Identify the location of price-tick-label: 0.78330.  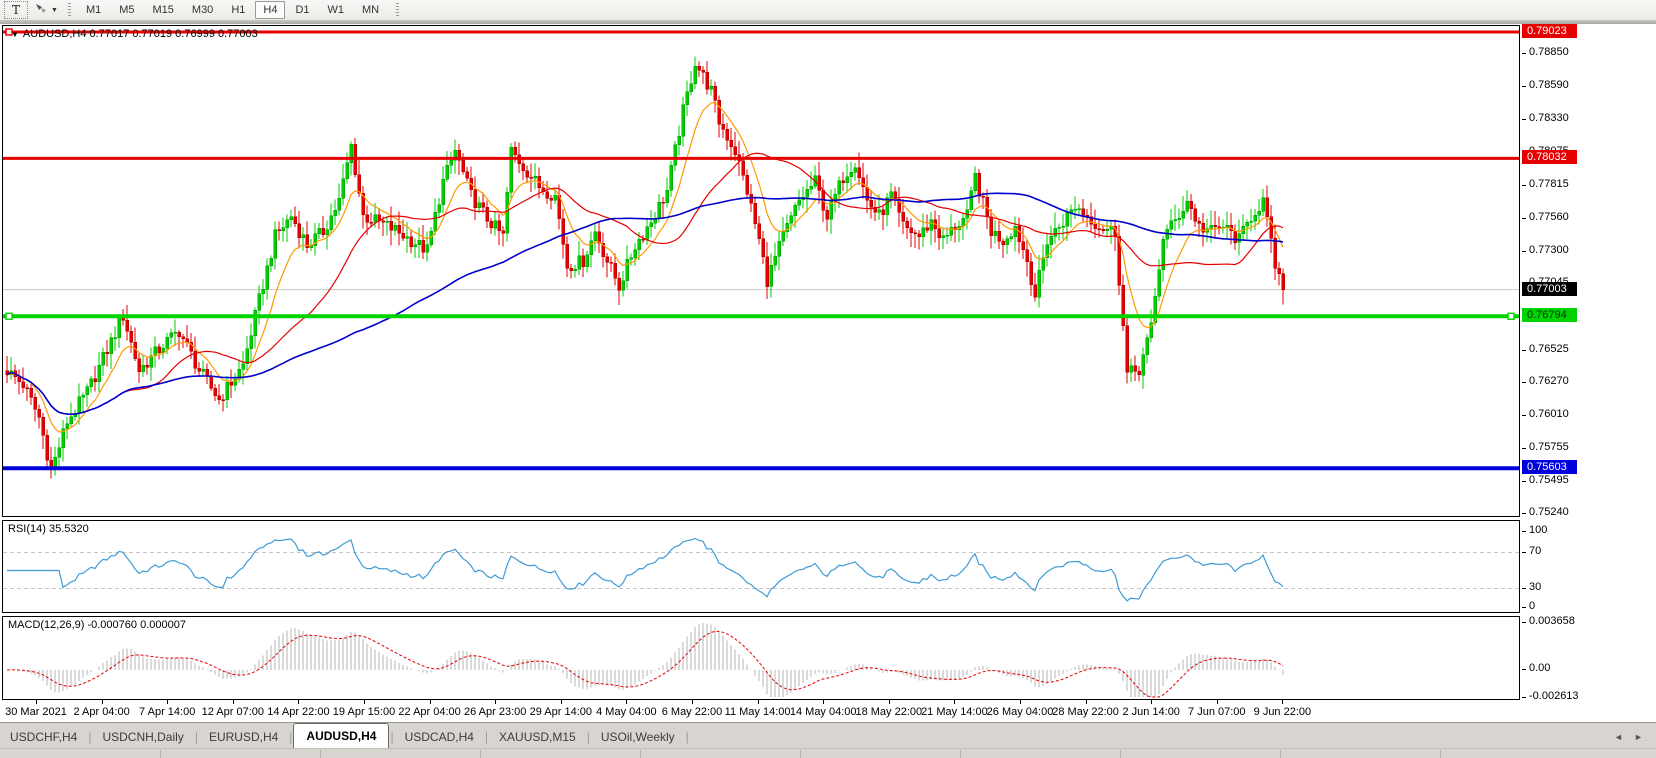
(1549, 118).